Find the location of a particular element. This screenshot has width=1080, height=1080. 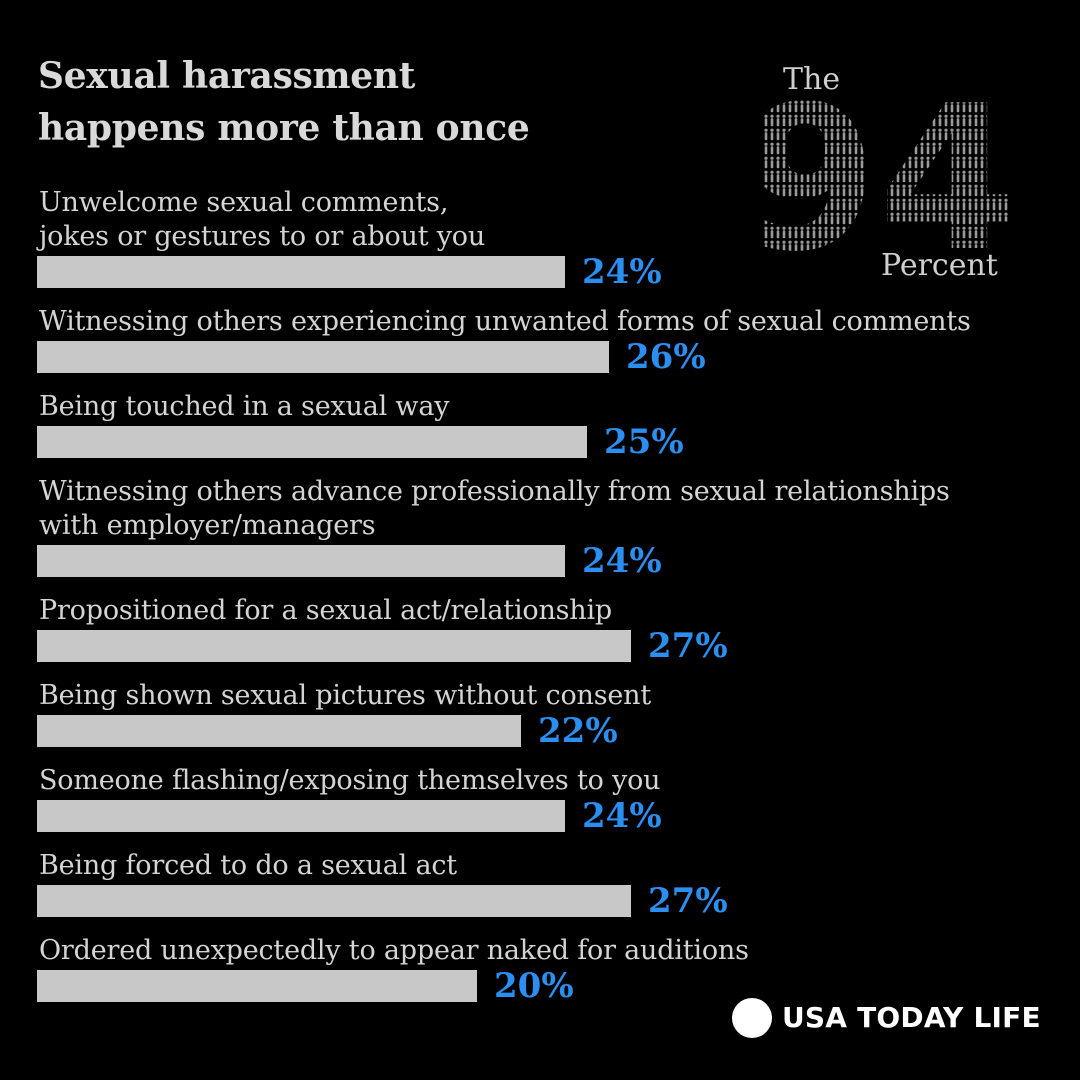

logo-94-crowd-graphic: 94 is located at coordinates (888, 180).